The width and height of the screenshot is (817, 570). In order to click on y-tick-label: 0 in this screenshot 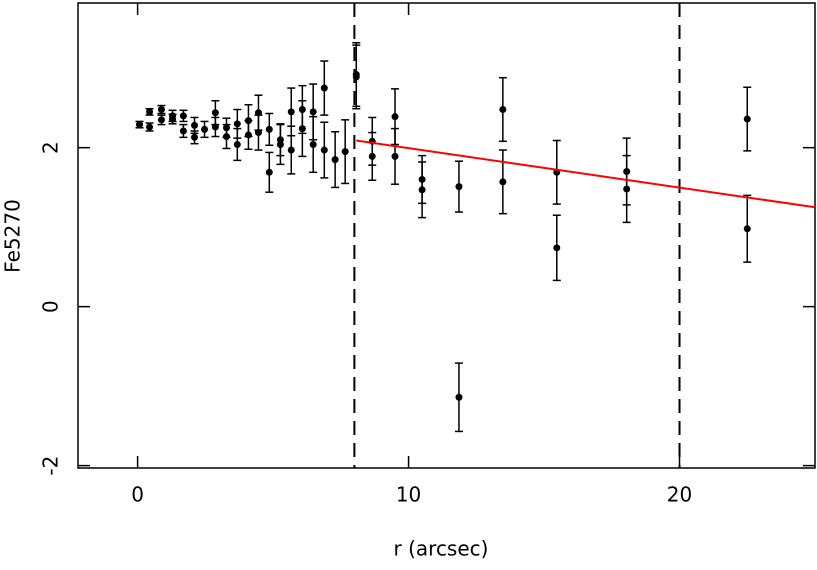, I will do `click(51, 306)`.